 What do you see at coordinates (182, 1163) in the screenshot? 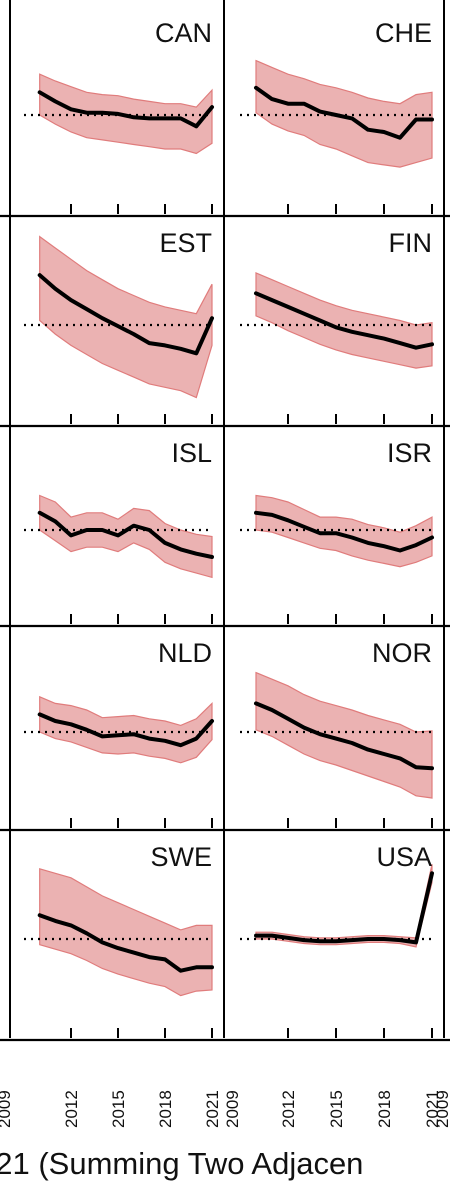
I see `figure-caption: 021 (Summing Two Adjacen` at bounding box center [182, 1163].